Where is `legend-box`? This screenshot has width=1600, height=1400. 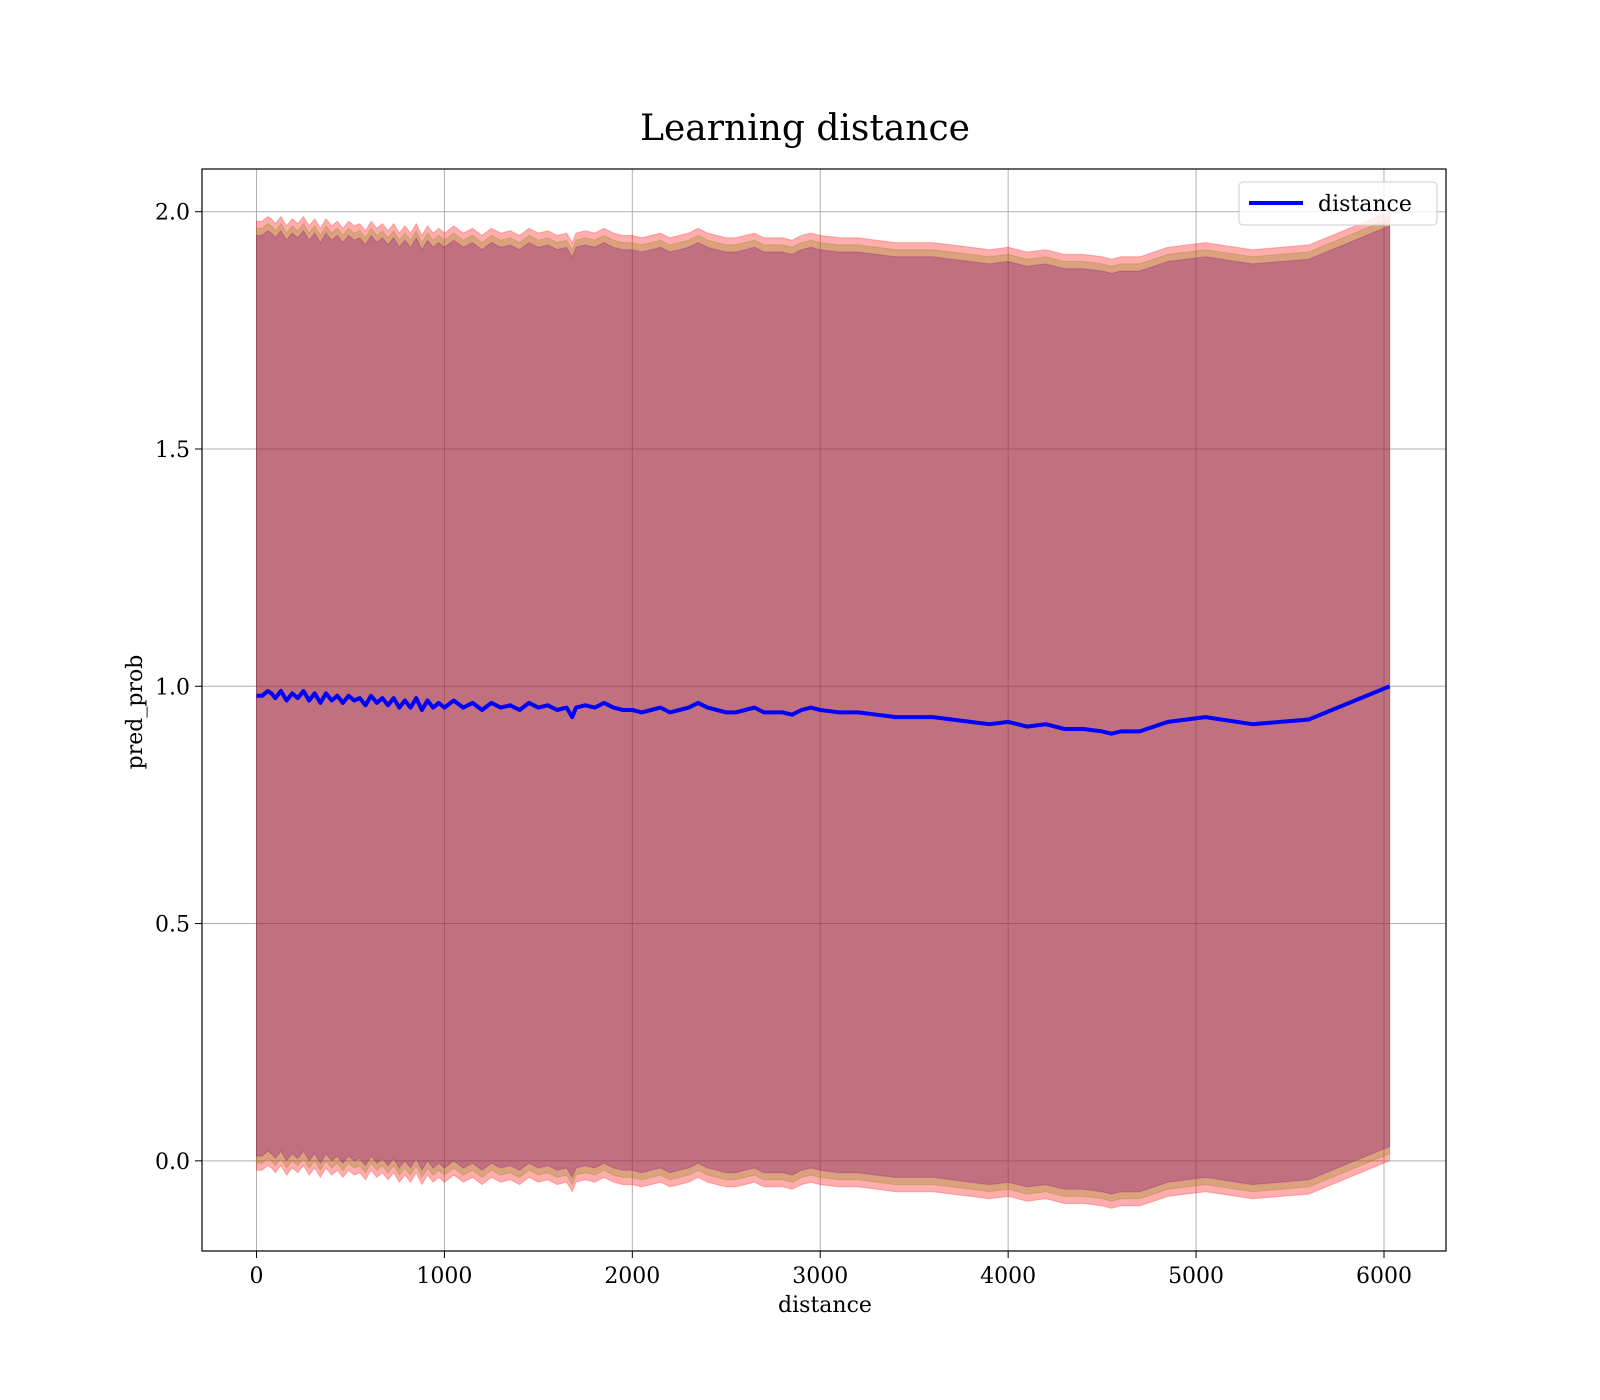 legend-box is located at coordinates (1338, 203).